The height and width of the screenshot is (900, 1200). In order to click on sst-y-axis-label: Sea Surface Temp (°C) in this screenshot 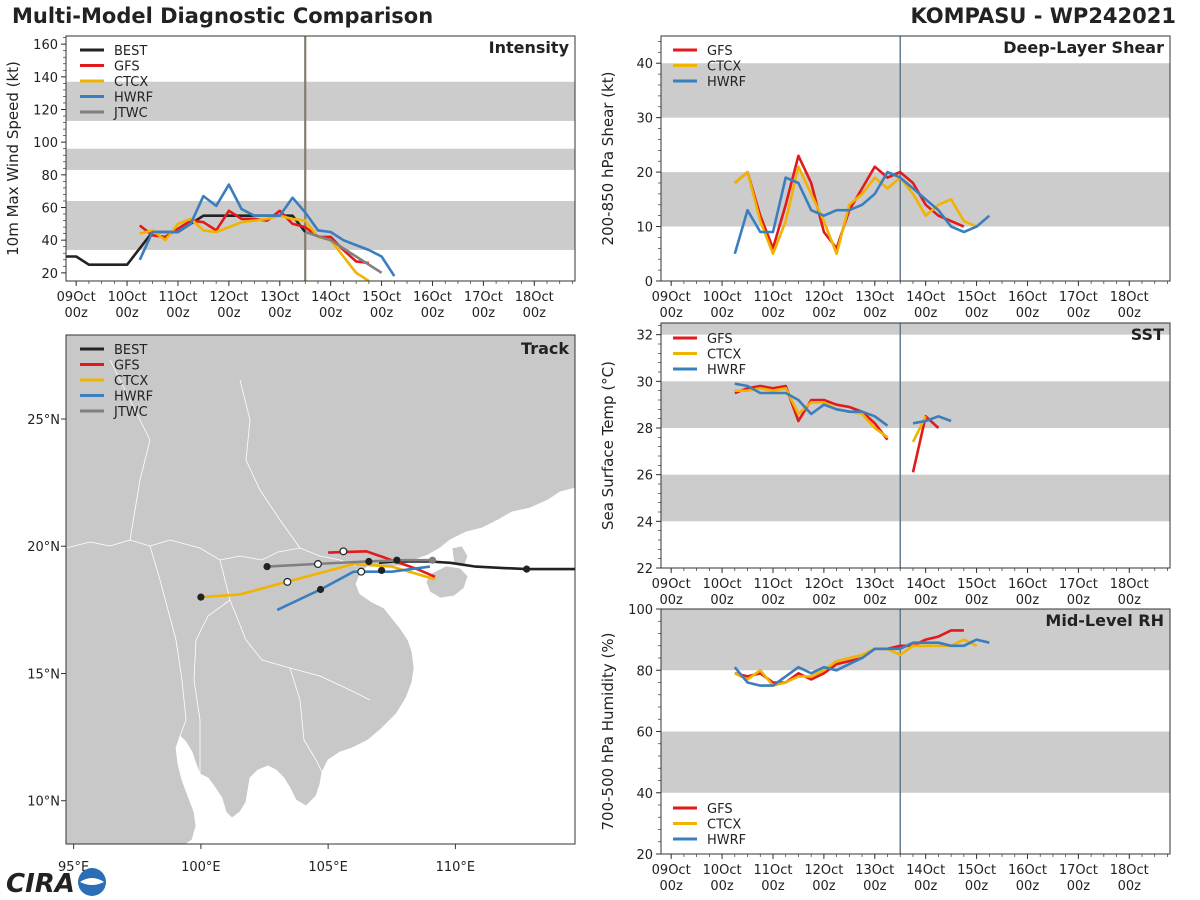, I will do `click(608, 445)`.